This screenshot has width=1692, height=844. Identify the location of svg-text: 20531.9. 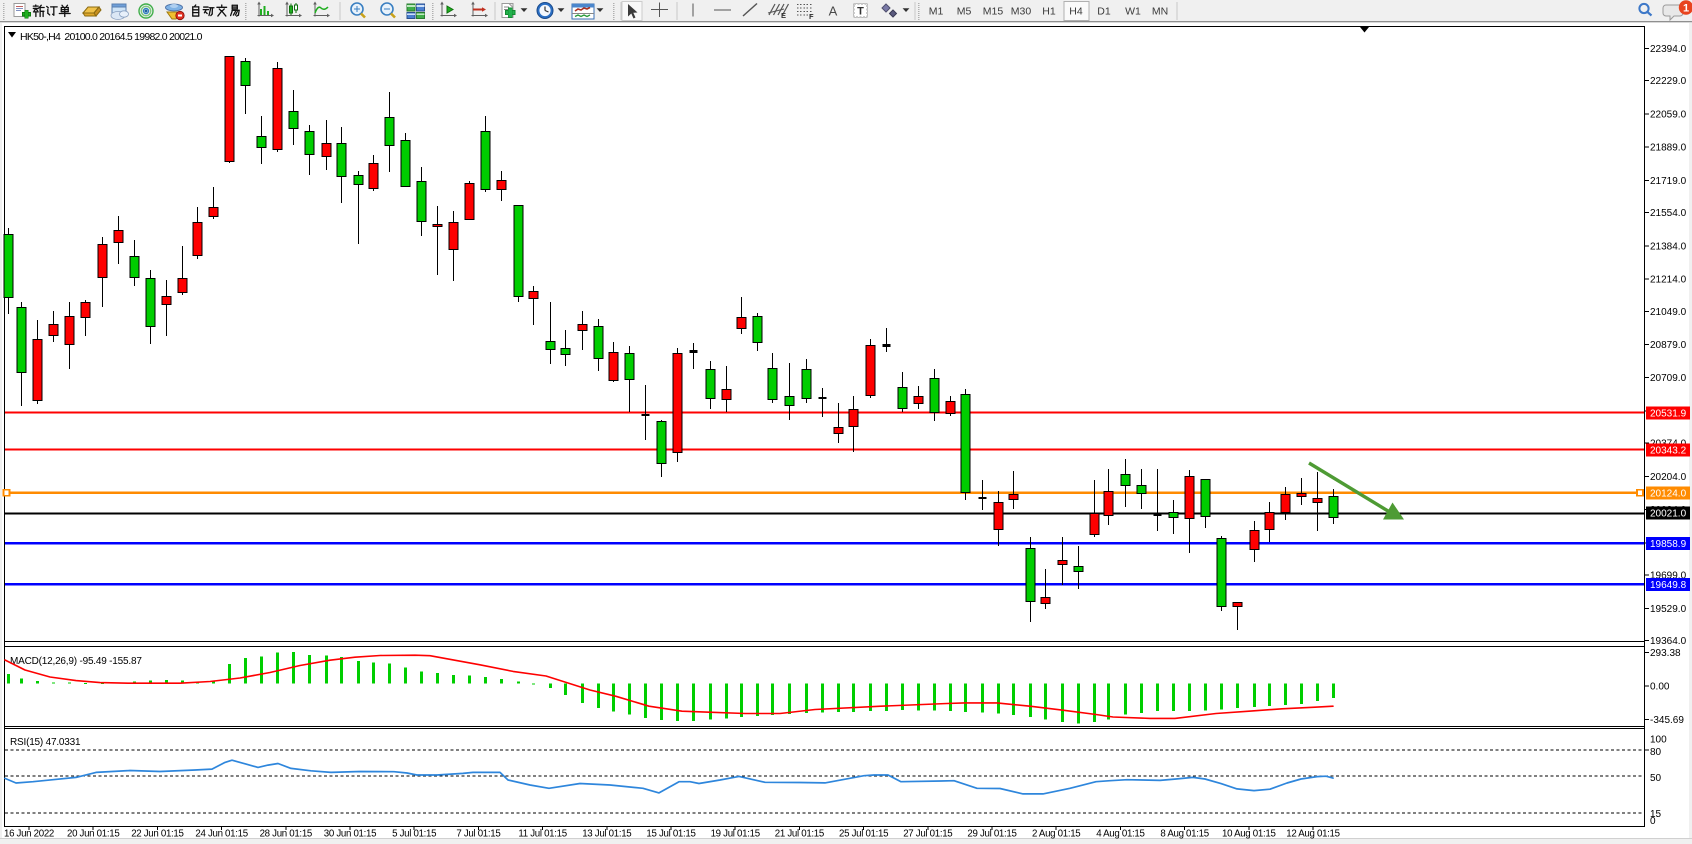
(1668, 413).